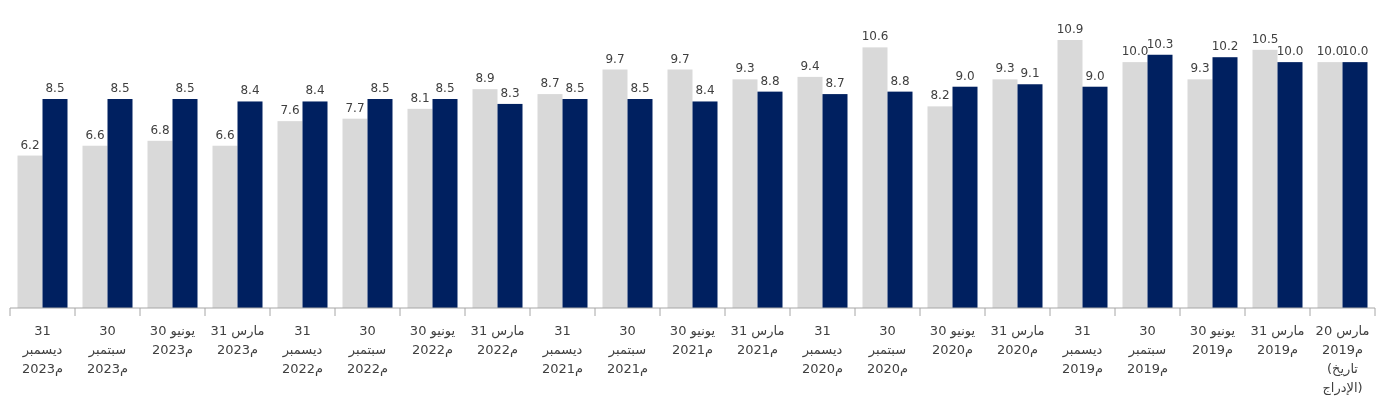 Image resolution: width=1387 pixels, height=408 pixels. What do you see at coordinates (1277, 340) in the screenshot?
I see `x-tick-label: 31 مارس 2019م` at bounding box center [1277, 340].